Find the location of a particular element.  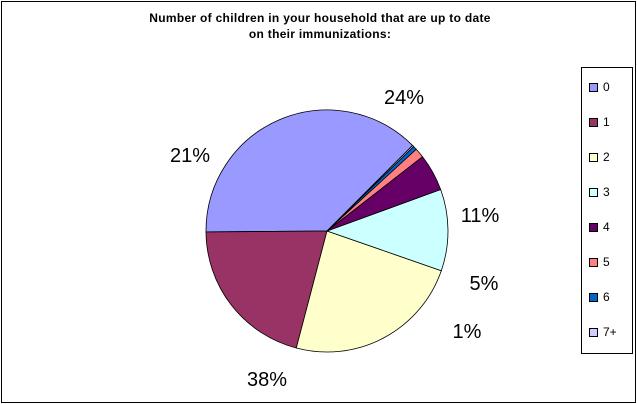

legend-item-1: 1 is located at coordinates (599, 122).